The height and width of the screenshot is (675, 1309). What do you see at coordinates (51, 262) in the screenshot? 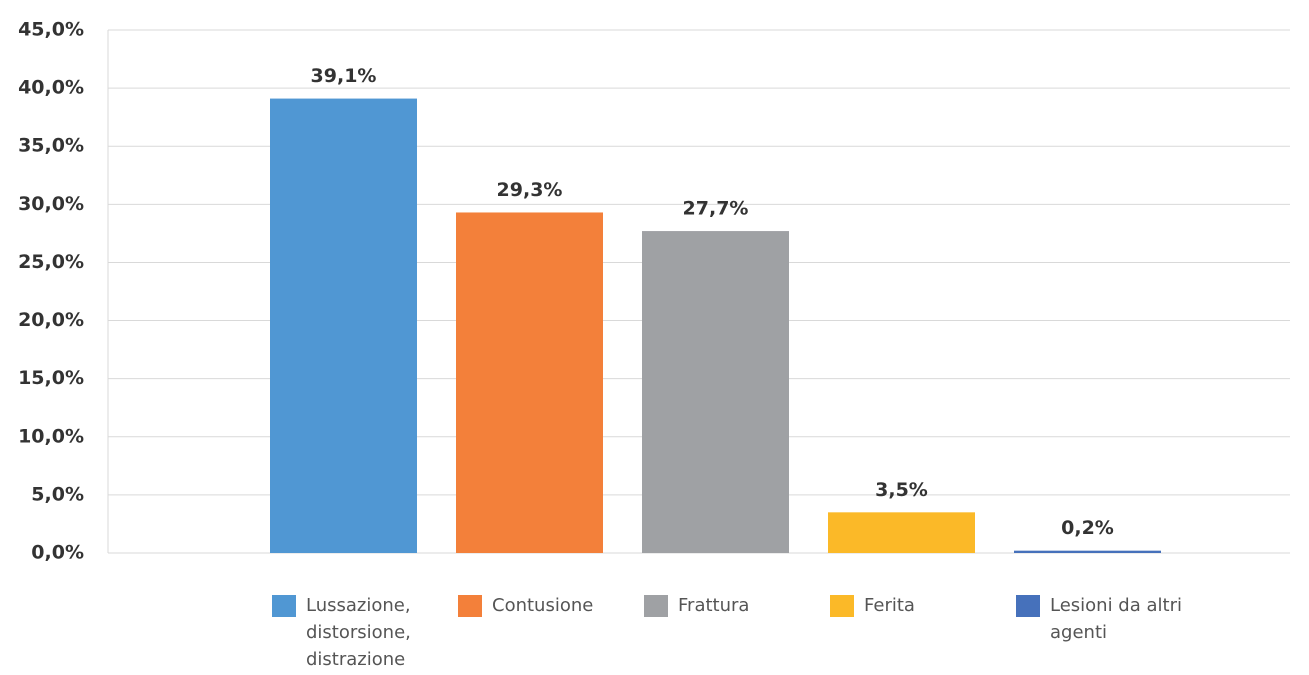
I see `y-tick-label: 25,0%` at bounding box center [51, 262].